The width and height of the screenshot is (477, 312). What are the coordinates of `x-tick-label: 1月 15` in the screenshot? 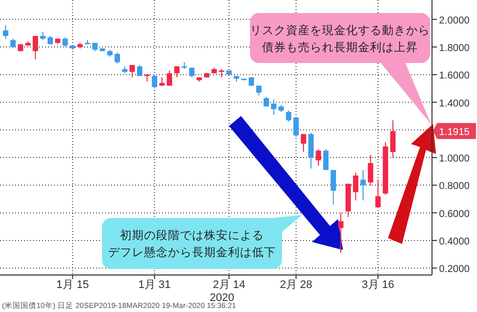 It's located at (72, 285).